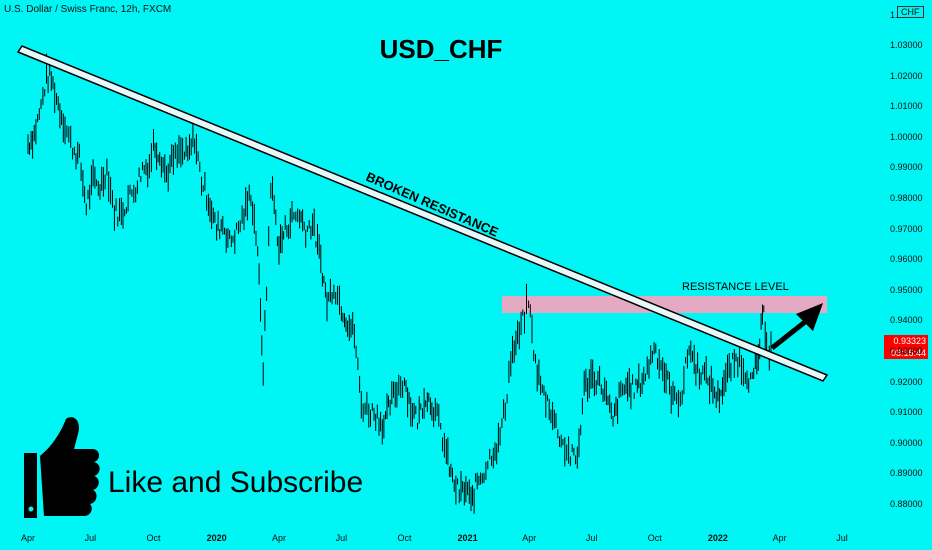  I want to click on price-tick-label: 0.93000, so click(906, 351).